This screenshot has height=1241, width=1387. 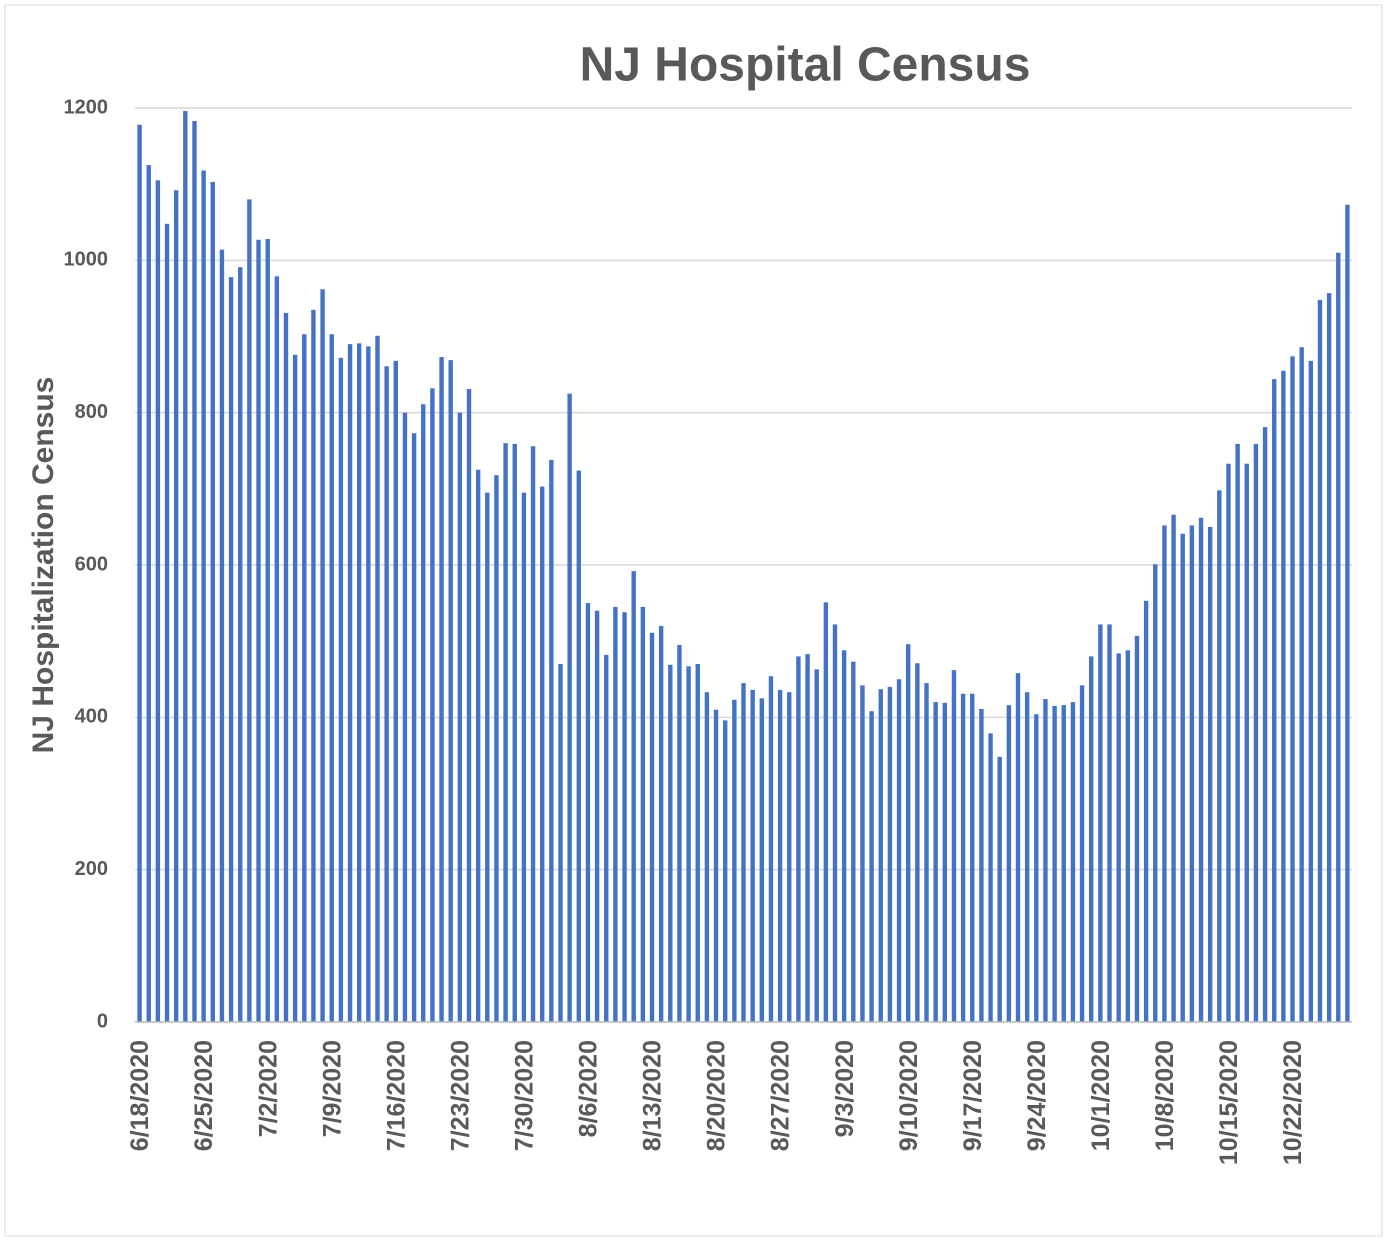 I want to click on x-tick-label: 9/10/2020, so click(x=909, y=1095).